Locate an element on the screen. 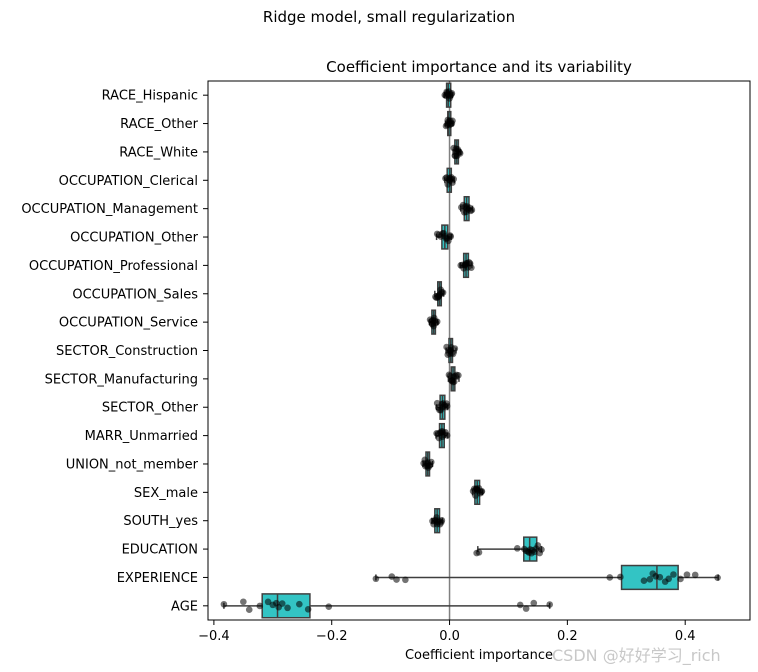  category-group: SOUTH_yes is located at coordinates (284, 521).